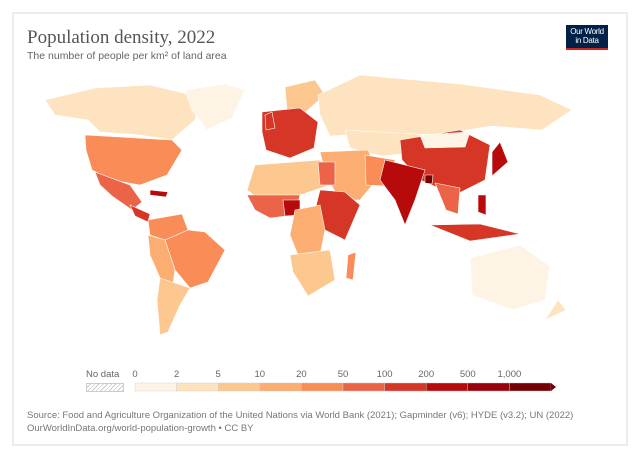 The image size is (639, 456). I want to click on region-brazil, so click(195, 259).